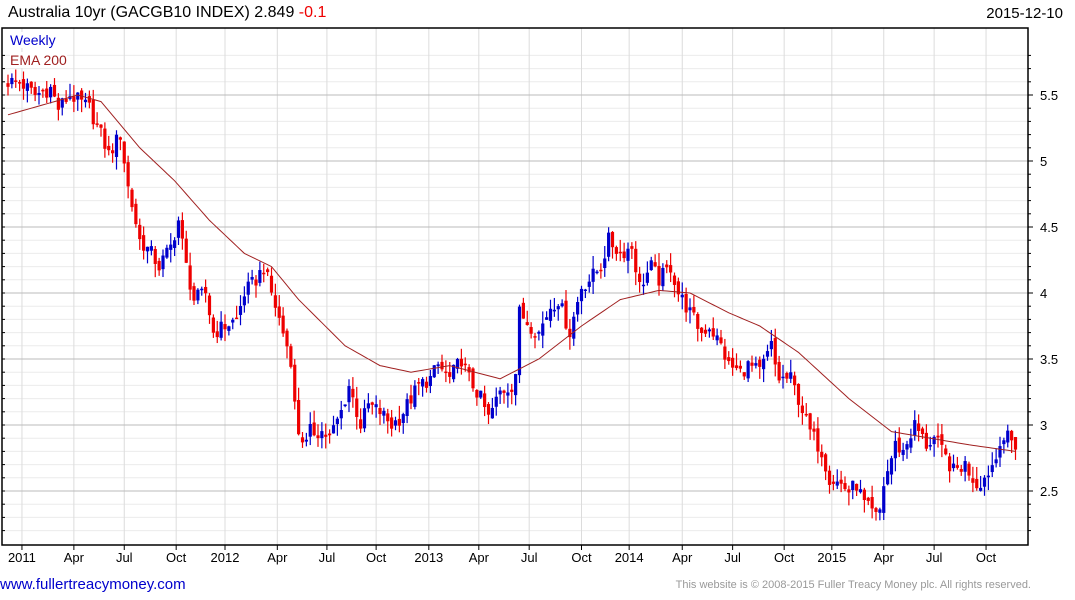  I want to click on x-tick-label: Jul, so click(327, 557).